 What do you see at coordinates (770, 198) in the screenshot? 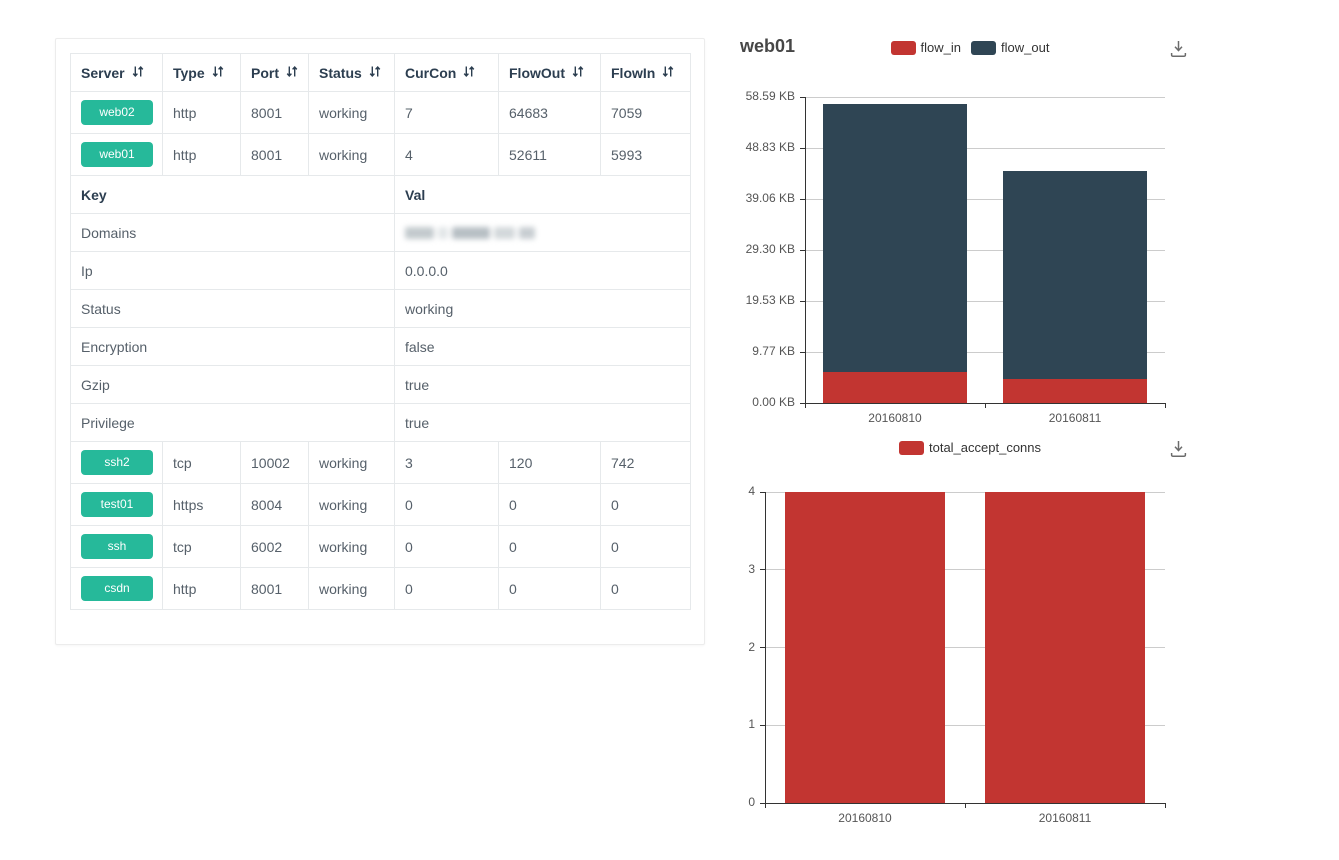
I see `y-axis-label: 39.06 KB` at bounding box center [770, 198].